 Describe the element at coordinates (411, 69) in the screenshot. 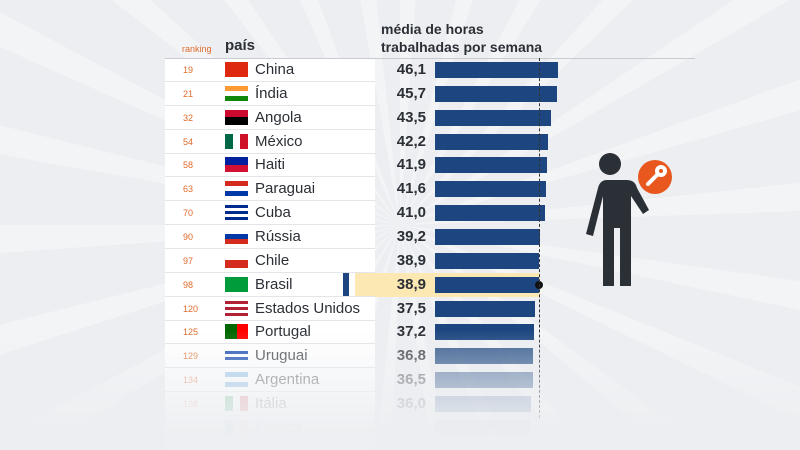

I see `value-label: 46,1` at that location.